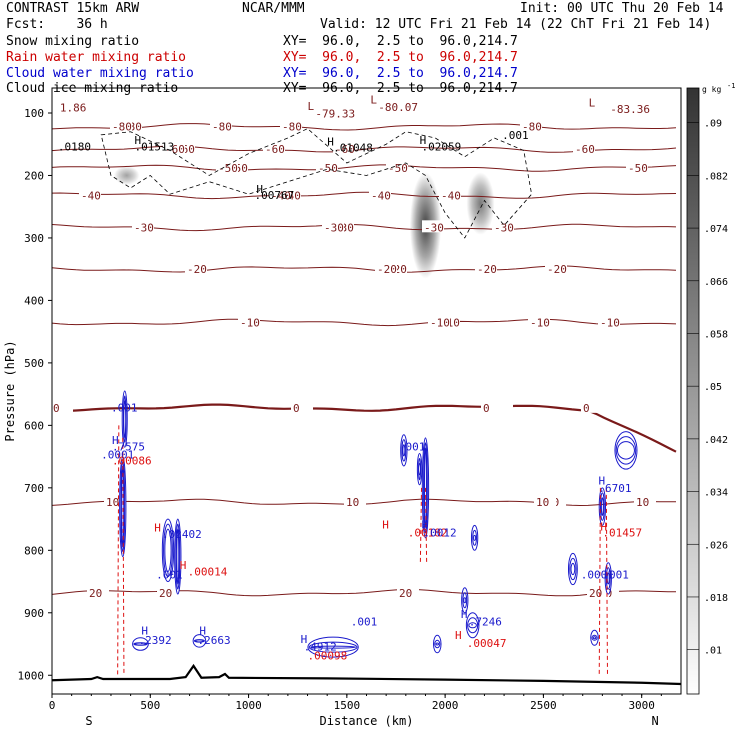 The height and width of the screenshot is (740, 740). I want to click on model-title: CONTRAST 15km ARW, so click(73, 8).